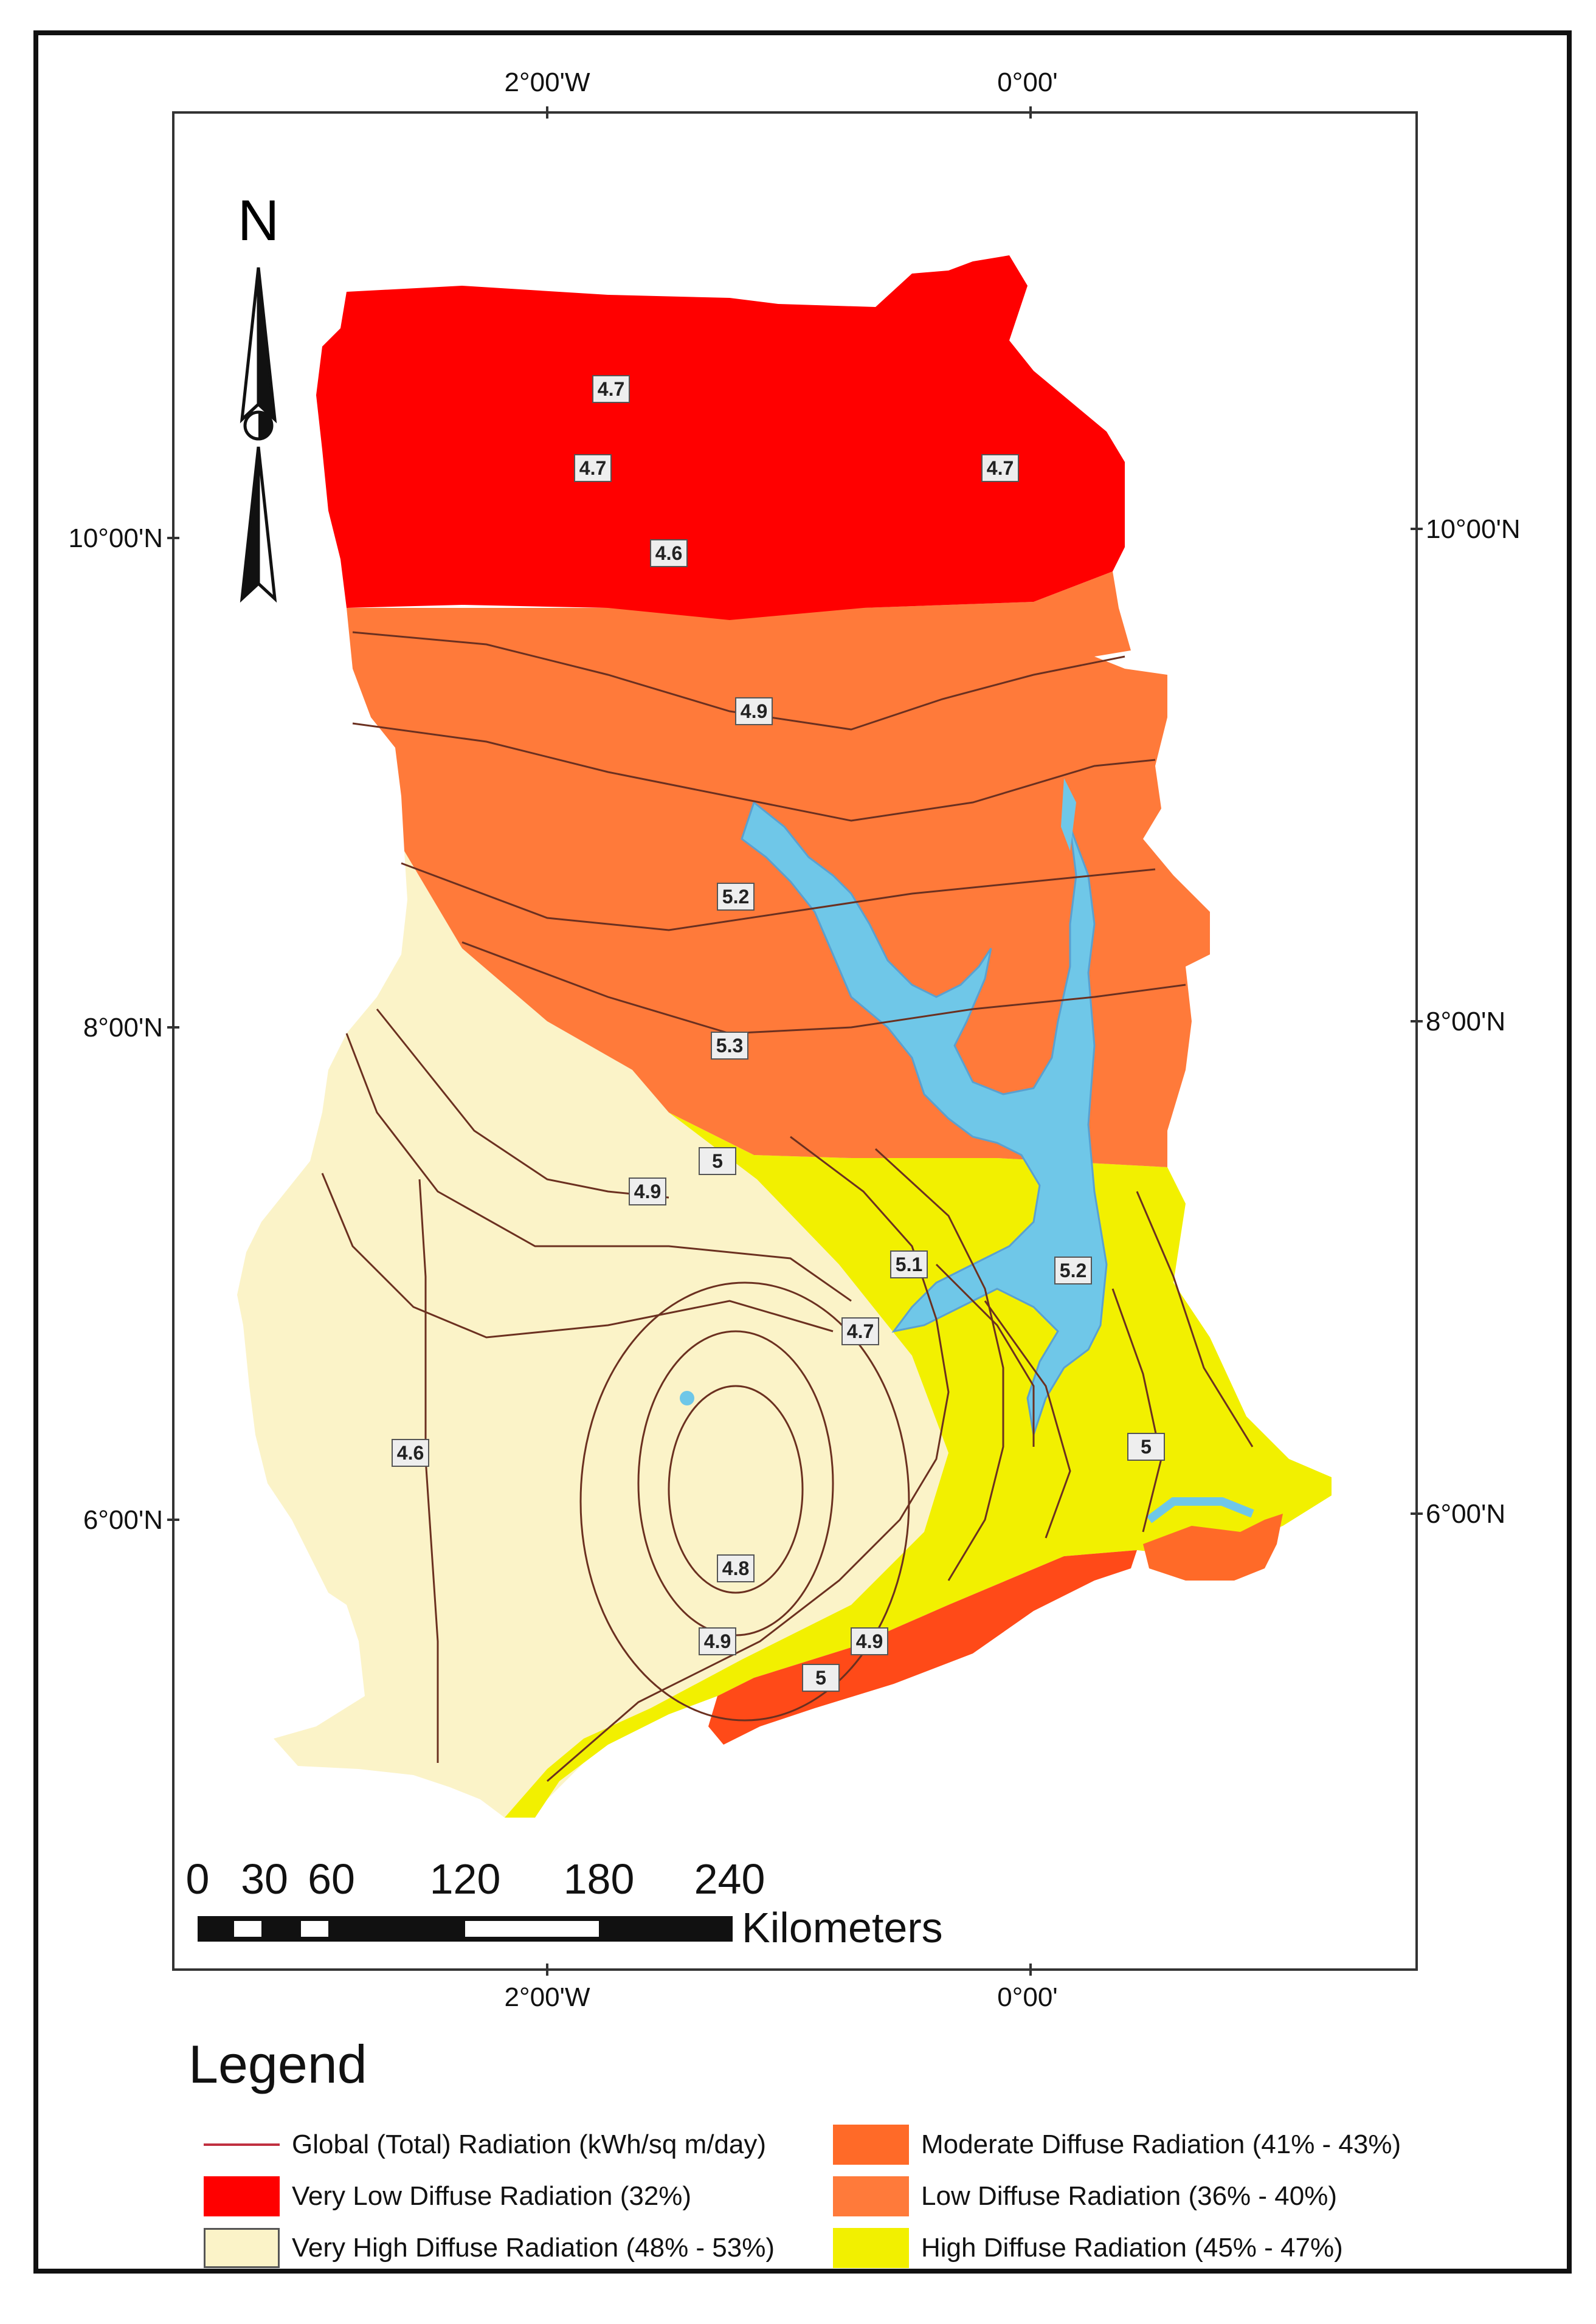  Describe the element at coordinates (1161, 2144) in the screenshot. I see `legend-label: Moderate Diffuse Radiation (41% - 43%)` at that location.